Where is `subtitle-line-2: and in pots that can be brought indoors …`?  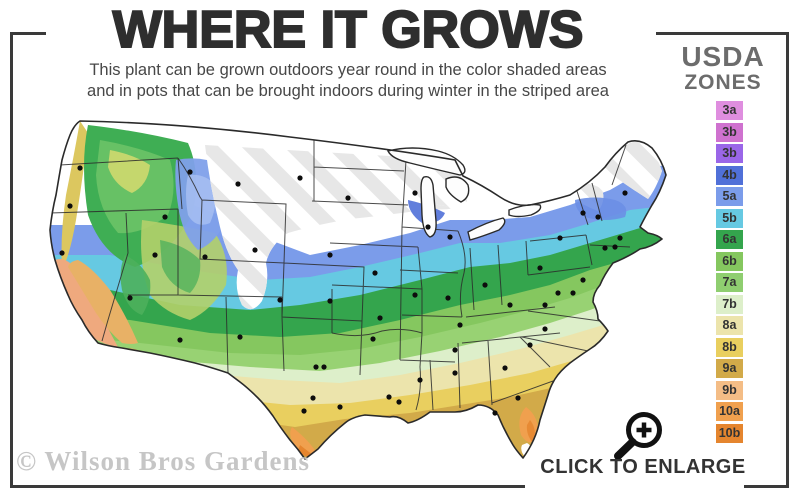 subtitle-line-2: and in pots that can be brought indoors … is located at coordinates (348, 91).